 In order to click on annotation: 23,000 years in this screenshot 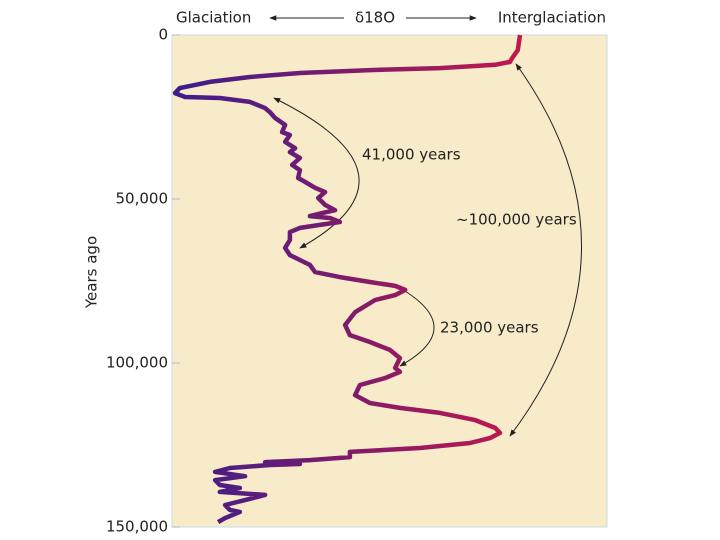, I will do `click(489, 328)`.